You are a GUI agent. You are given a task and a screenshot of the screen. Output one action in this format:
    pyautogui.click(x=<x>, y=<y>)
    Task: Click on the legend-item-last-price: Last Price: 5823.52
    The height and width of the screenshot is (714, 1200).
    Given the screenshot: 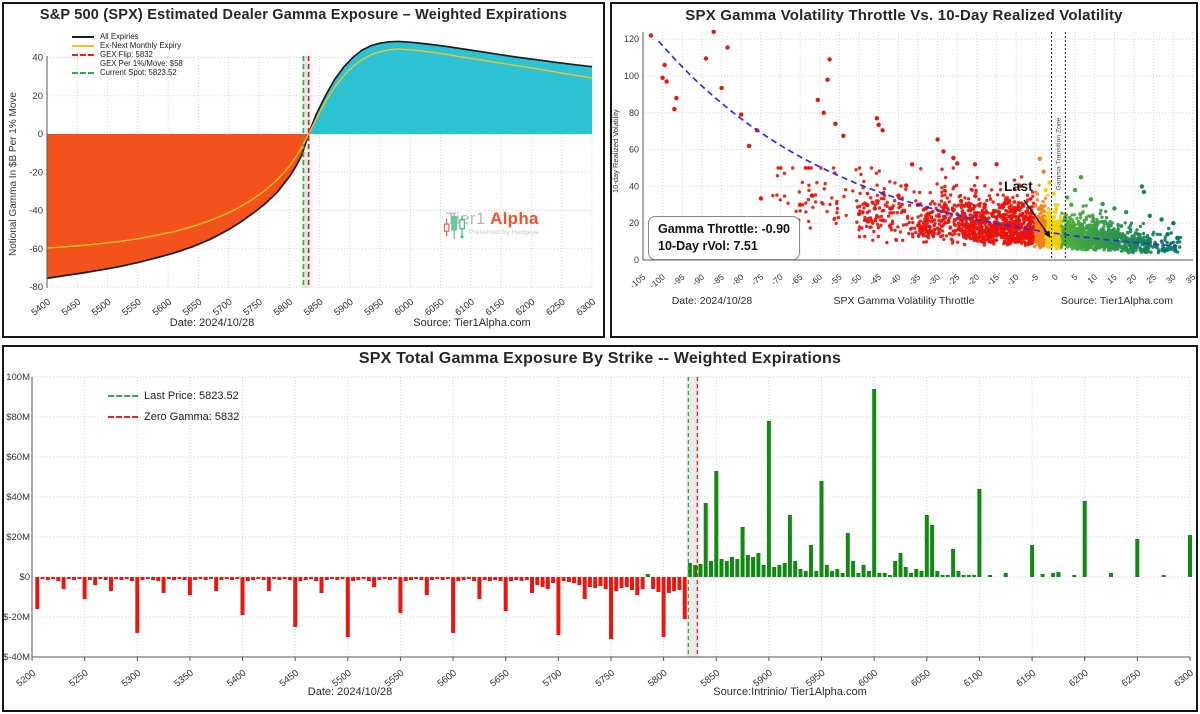 What is the action you would take?
    pyautogui.click(x=173, y=395)
    